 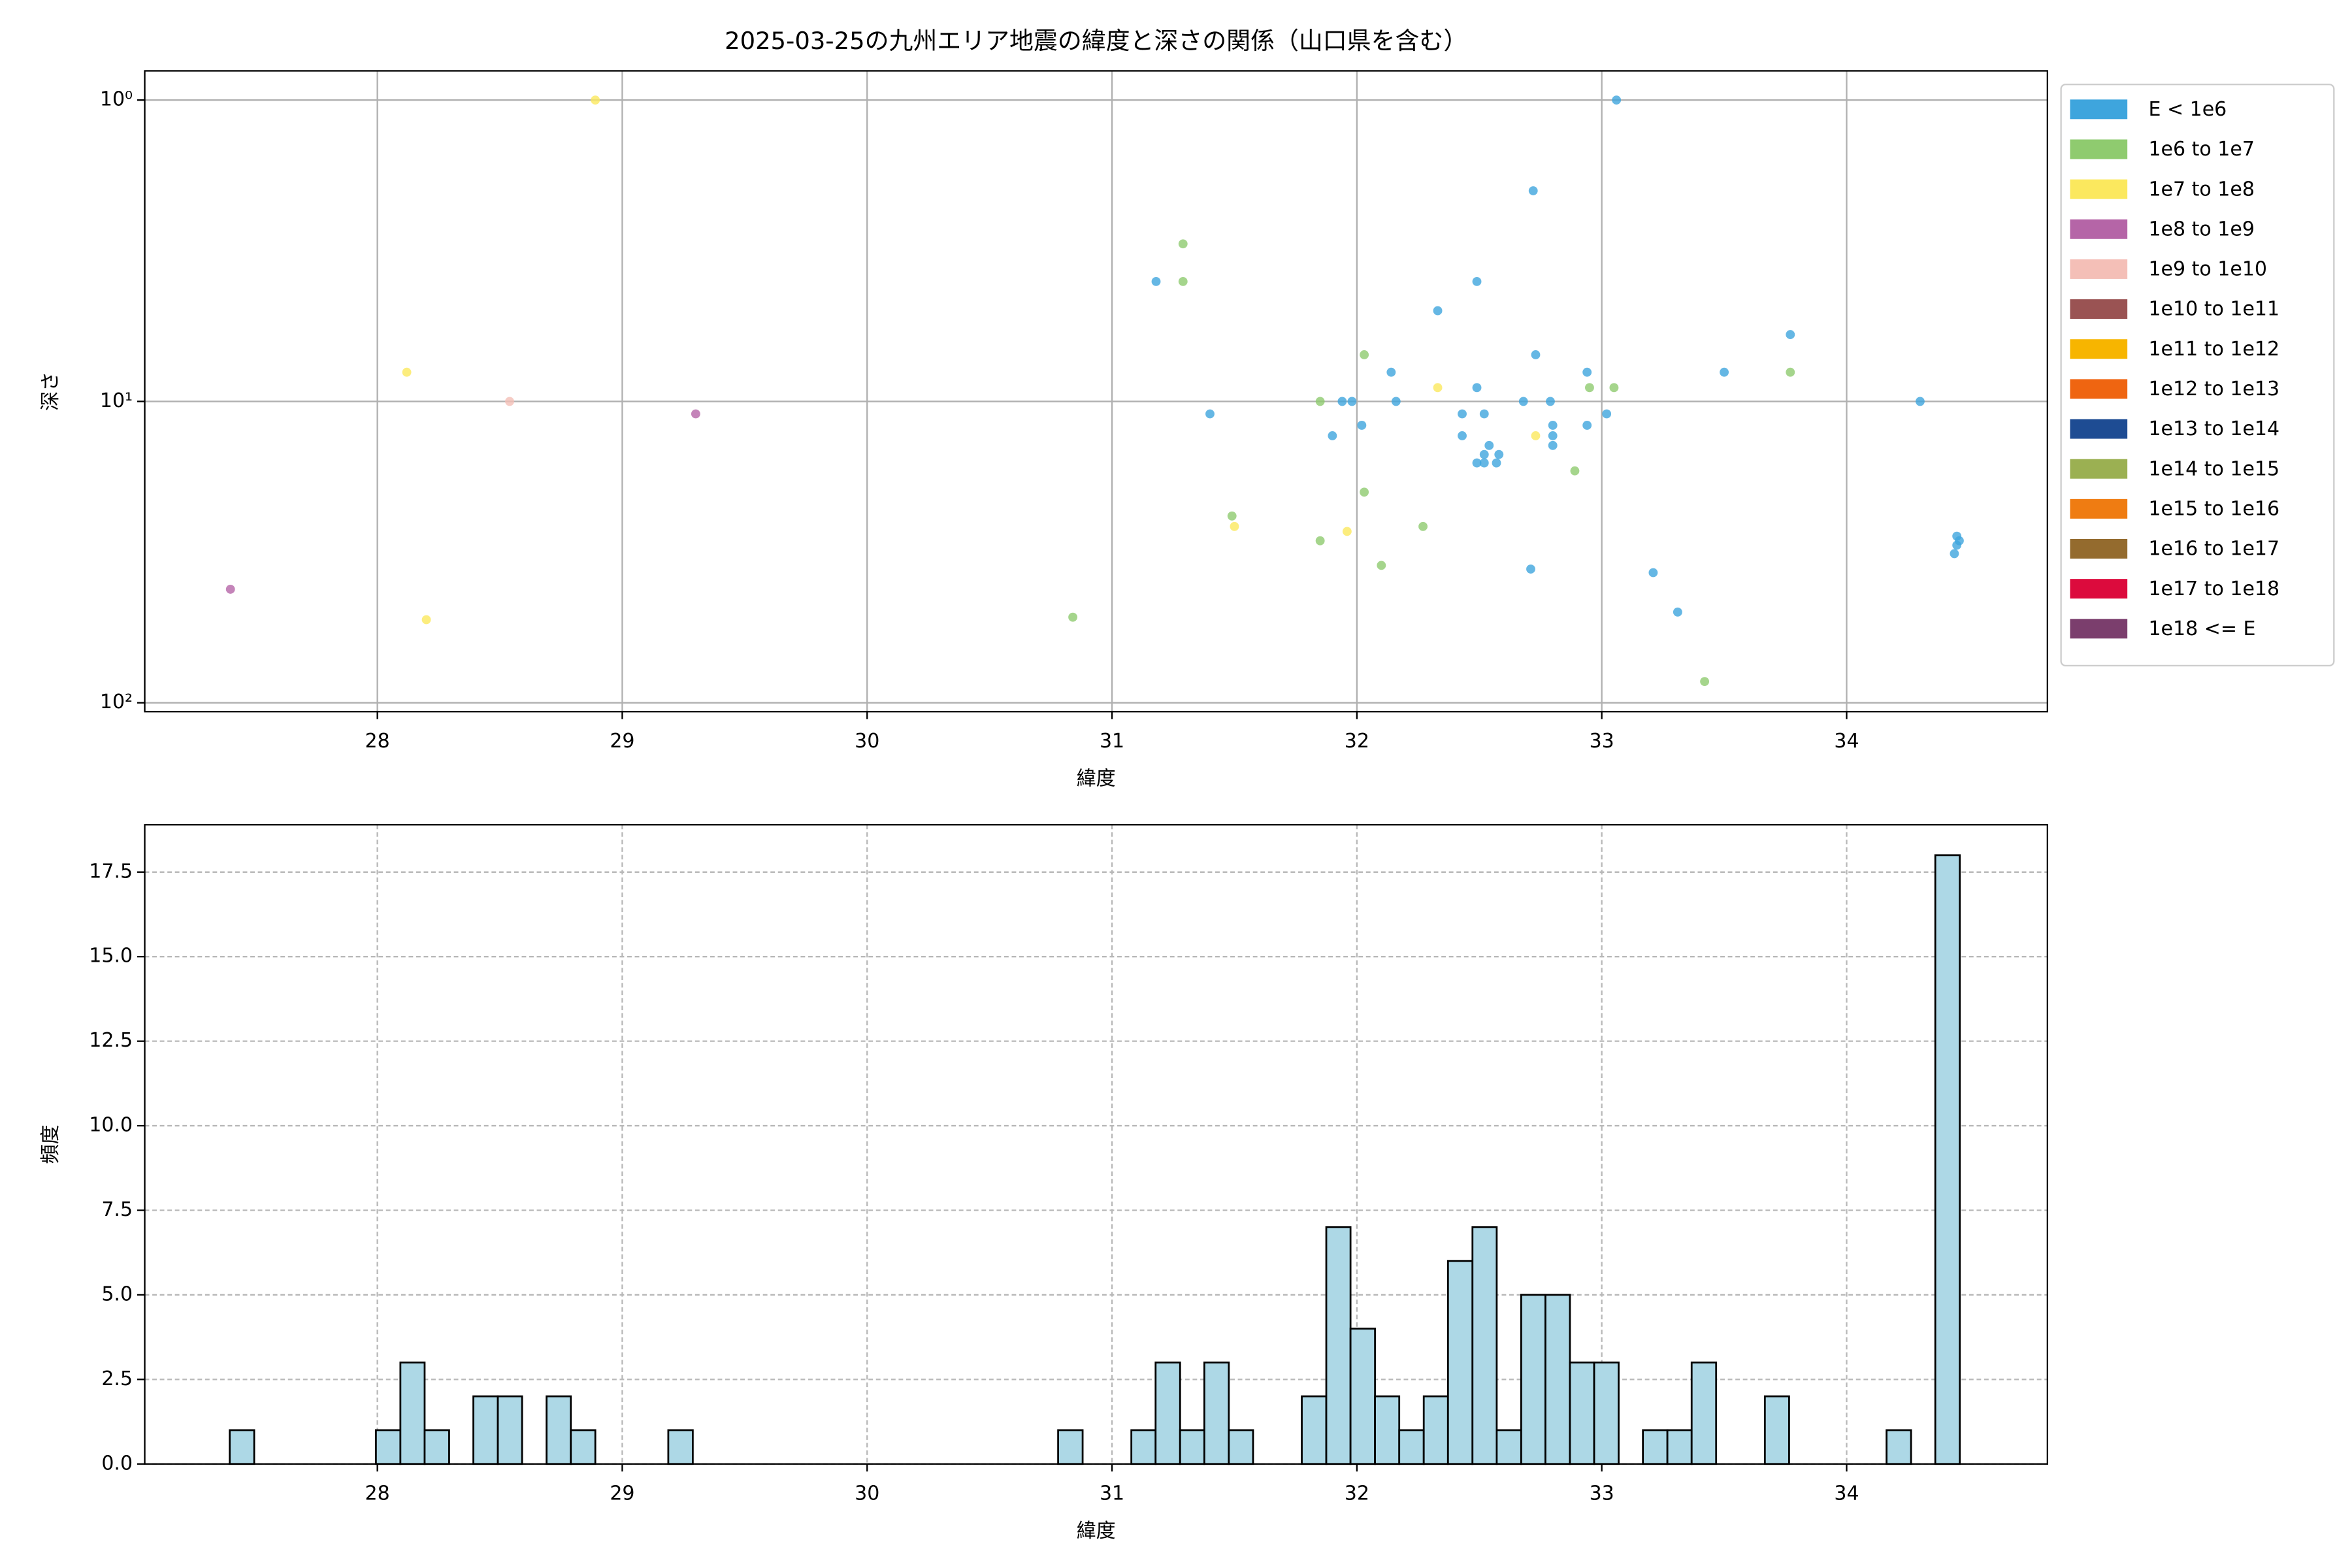 What do you see at coordinates (2207, 269) in the screenshot?
I see `legend-label: 1e9 to 1e10` at bounding box center [2207, 269].